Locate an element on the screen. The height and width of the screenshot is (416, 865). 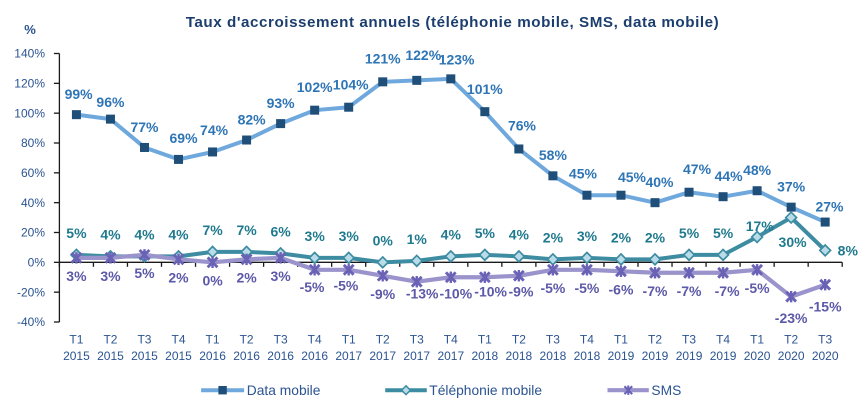
svg-text: -7% is located at coordinates (655, 291).